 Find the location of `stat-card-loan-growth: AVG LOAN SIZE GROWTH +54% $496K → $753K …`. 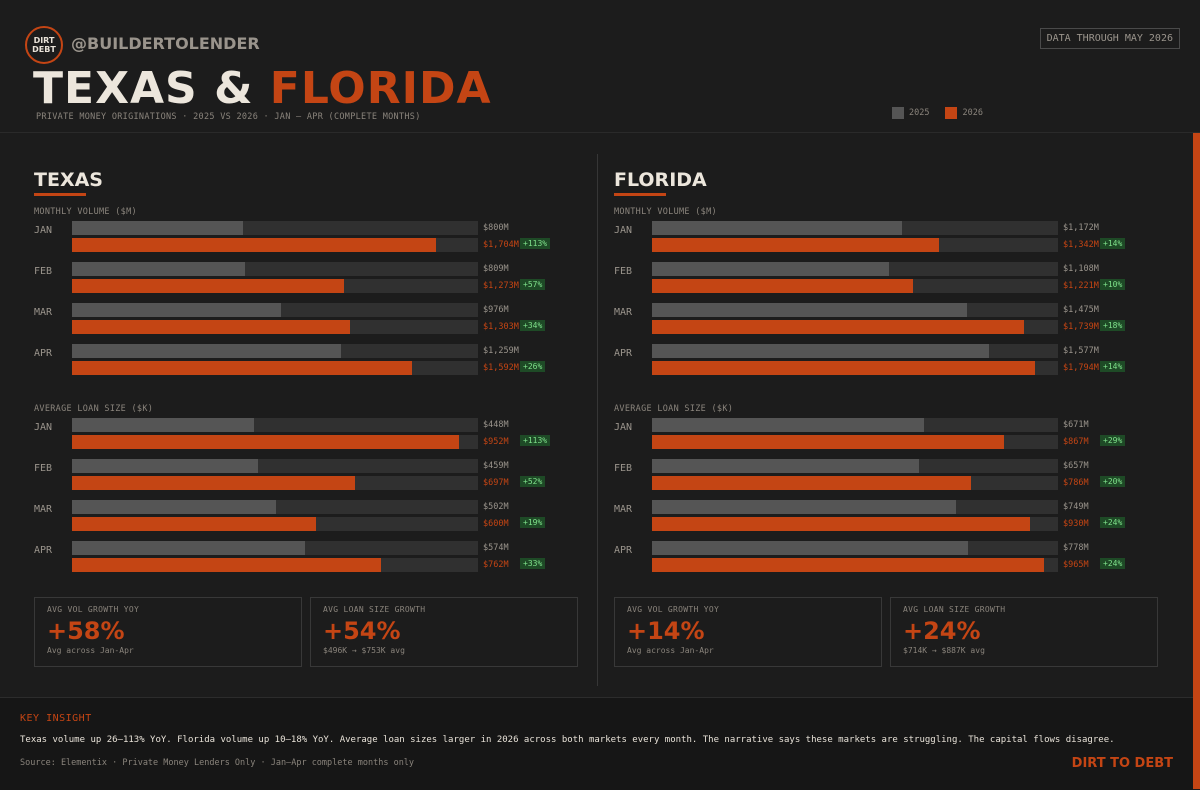

stat-card-loan-growth: AVG LOAN SIZE GROWTH +54% $496K → $753K … is located at coordinates (444, 632).